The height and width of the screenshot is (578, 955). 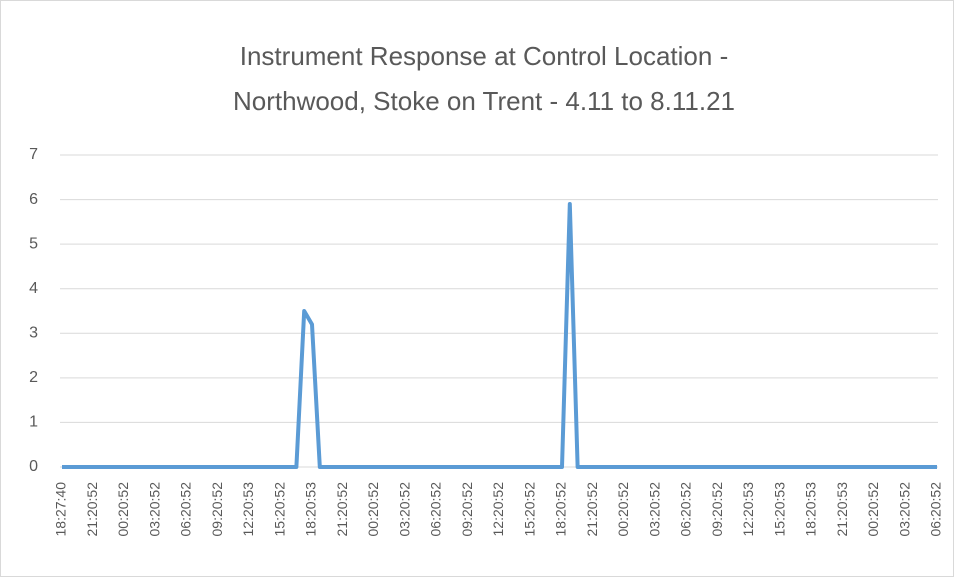 What do you see at coordinates (33, 288) in the screenshot?
I see `y-tick-label: 4` at bounding box center [33, 288].